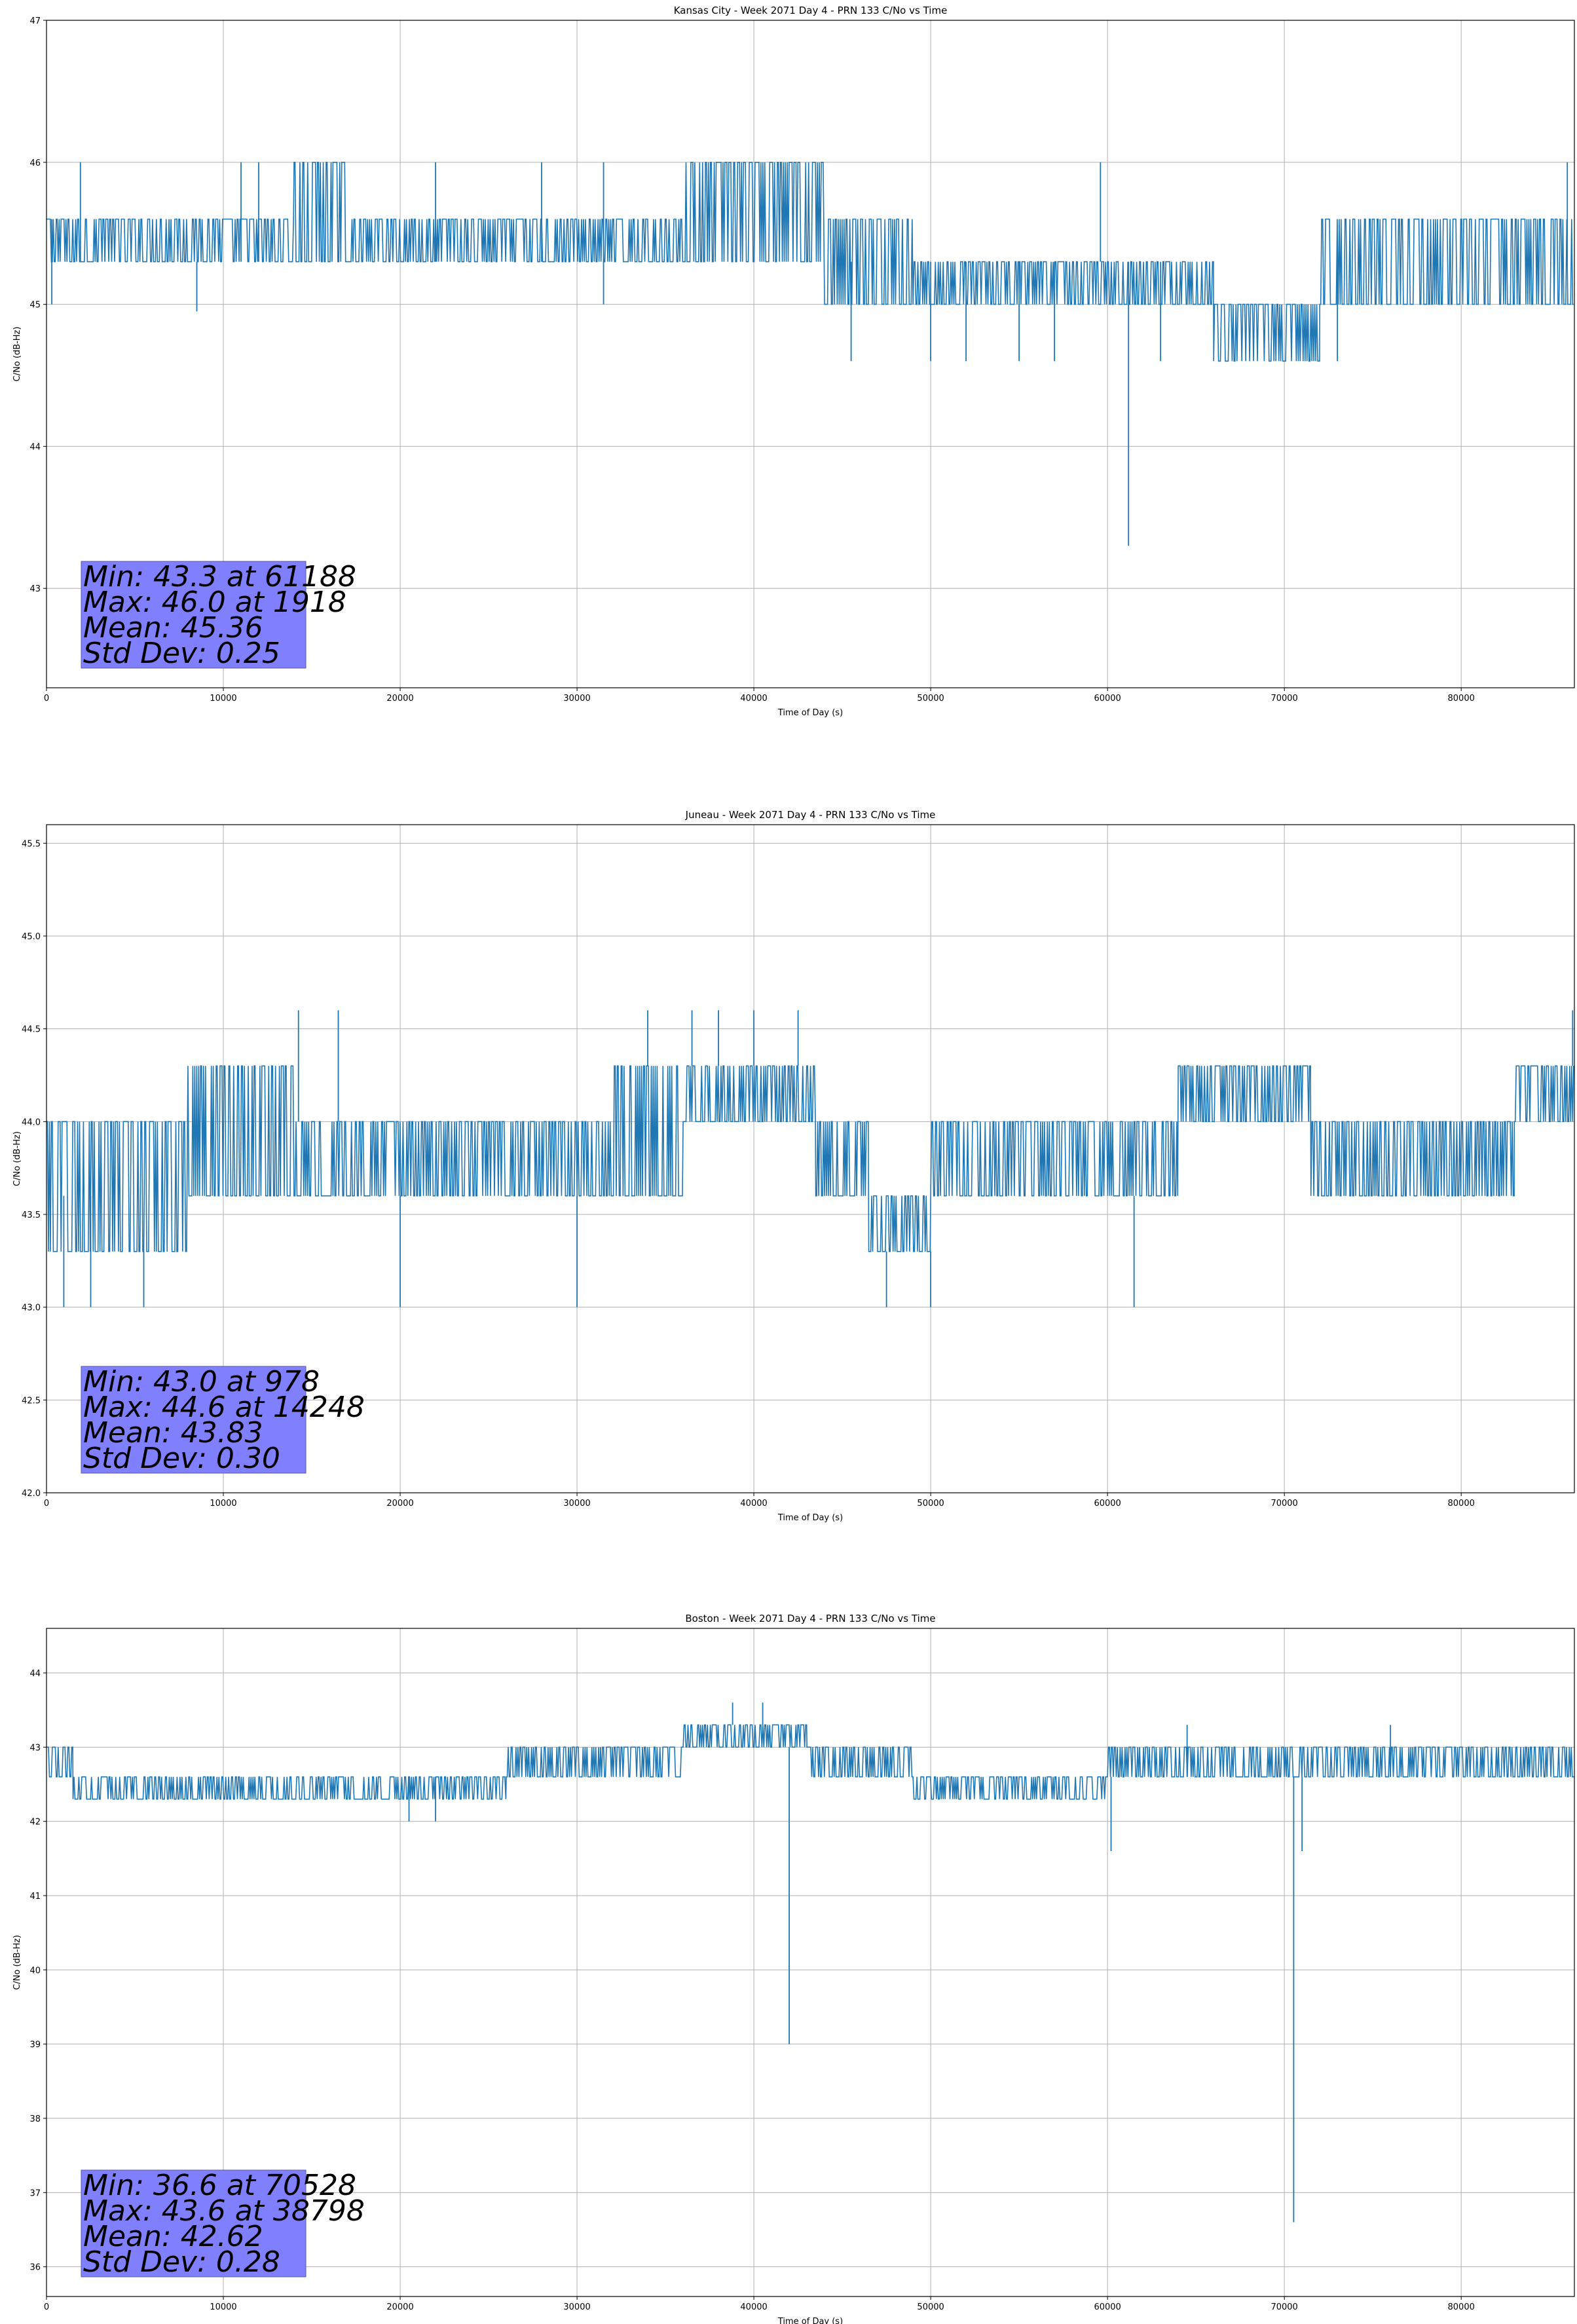  What do you see at coordinates (35, 2193) in the screenshot?
I see `y-tick-label: 37` at bounding box center [35, 2193].